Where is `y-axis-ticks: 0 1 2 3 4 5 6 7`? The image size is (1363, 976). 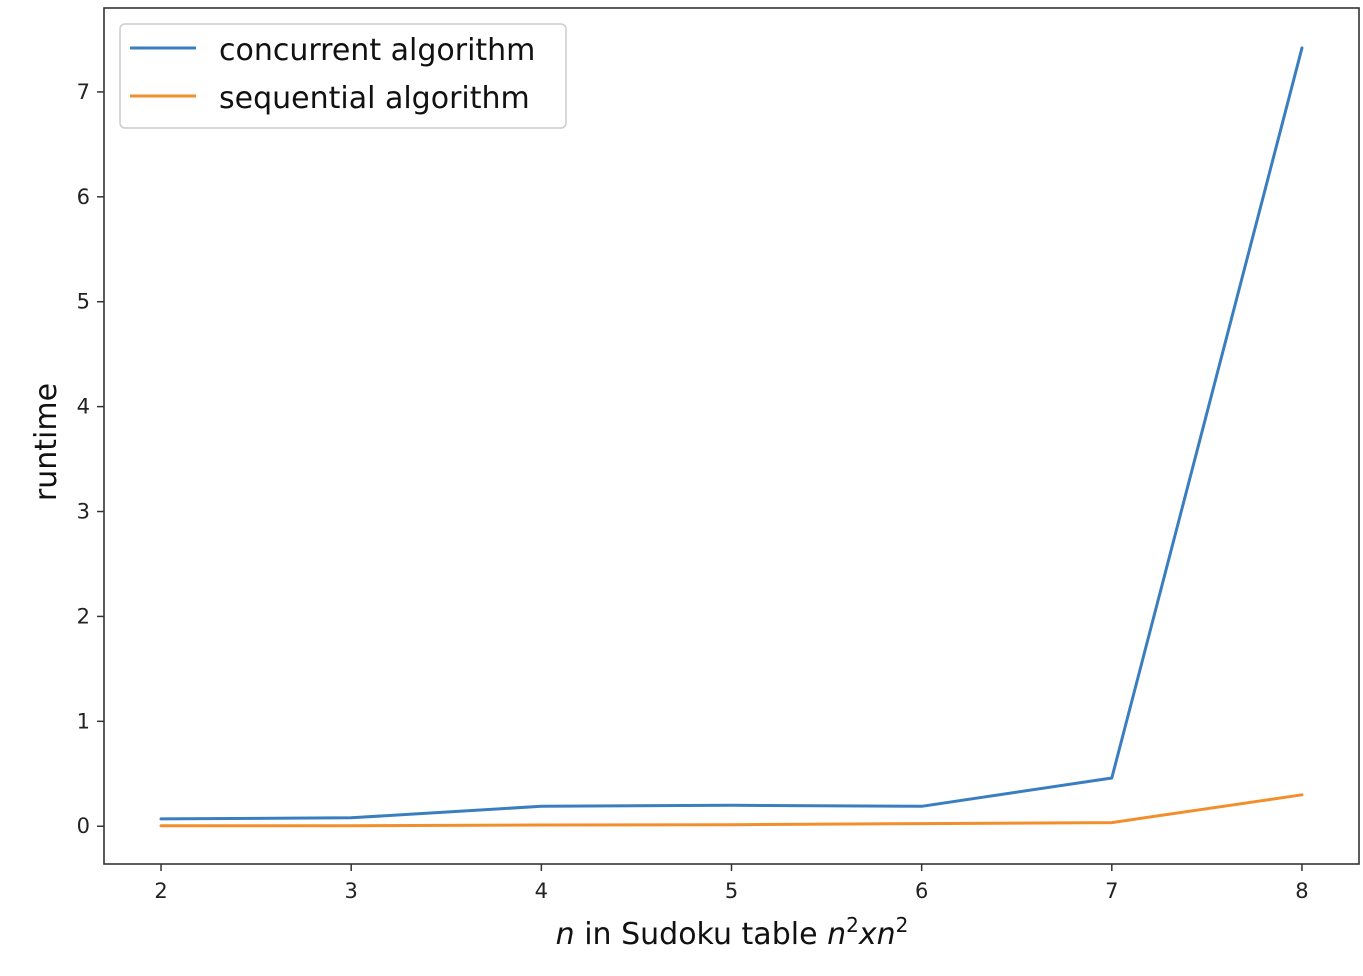
y-axis-ticks: 0 1 2 3 4 5 6 7 is located at coordinates (90, 459).